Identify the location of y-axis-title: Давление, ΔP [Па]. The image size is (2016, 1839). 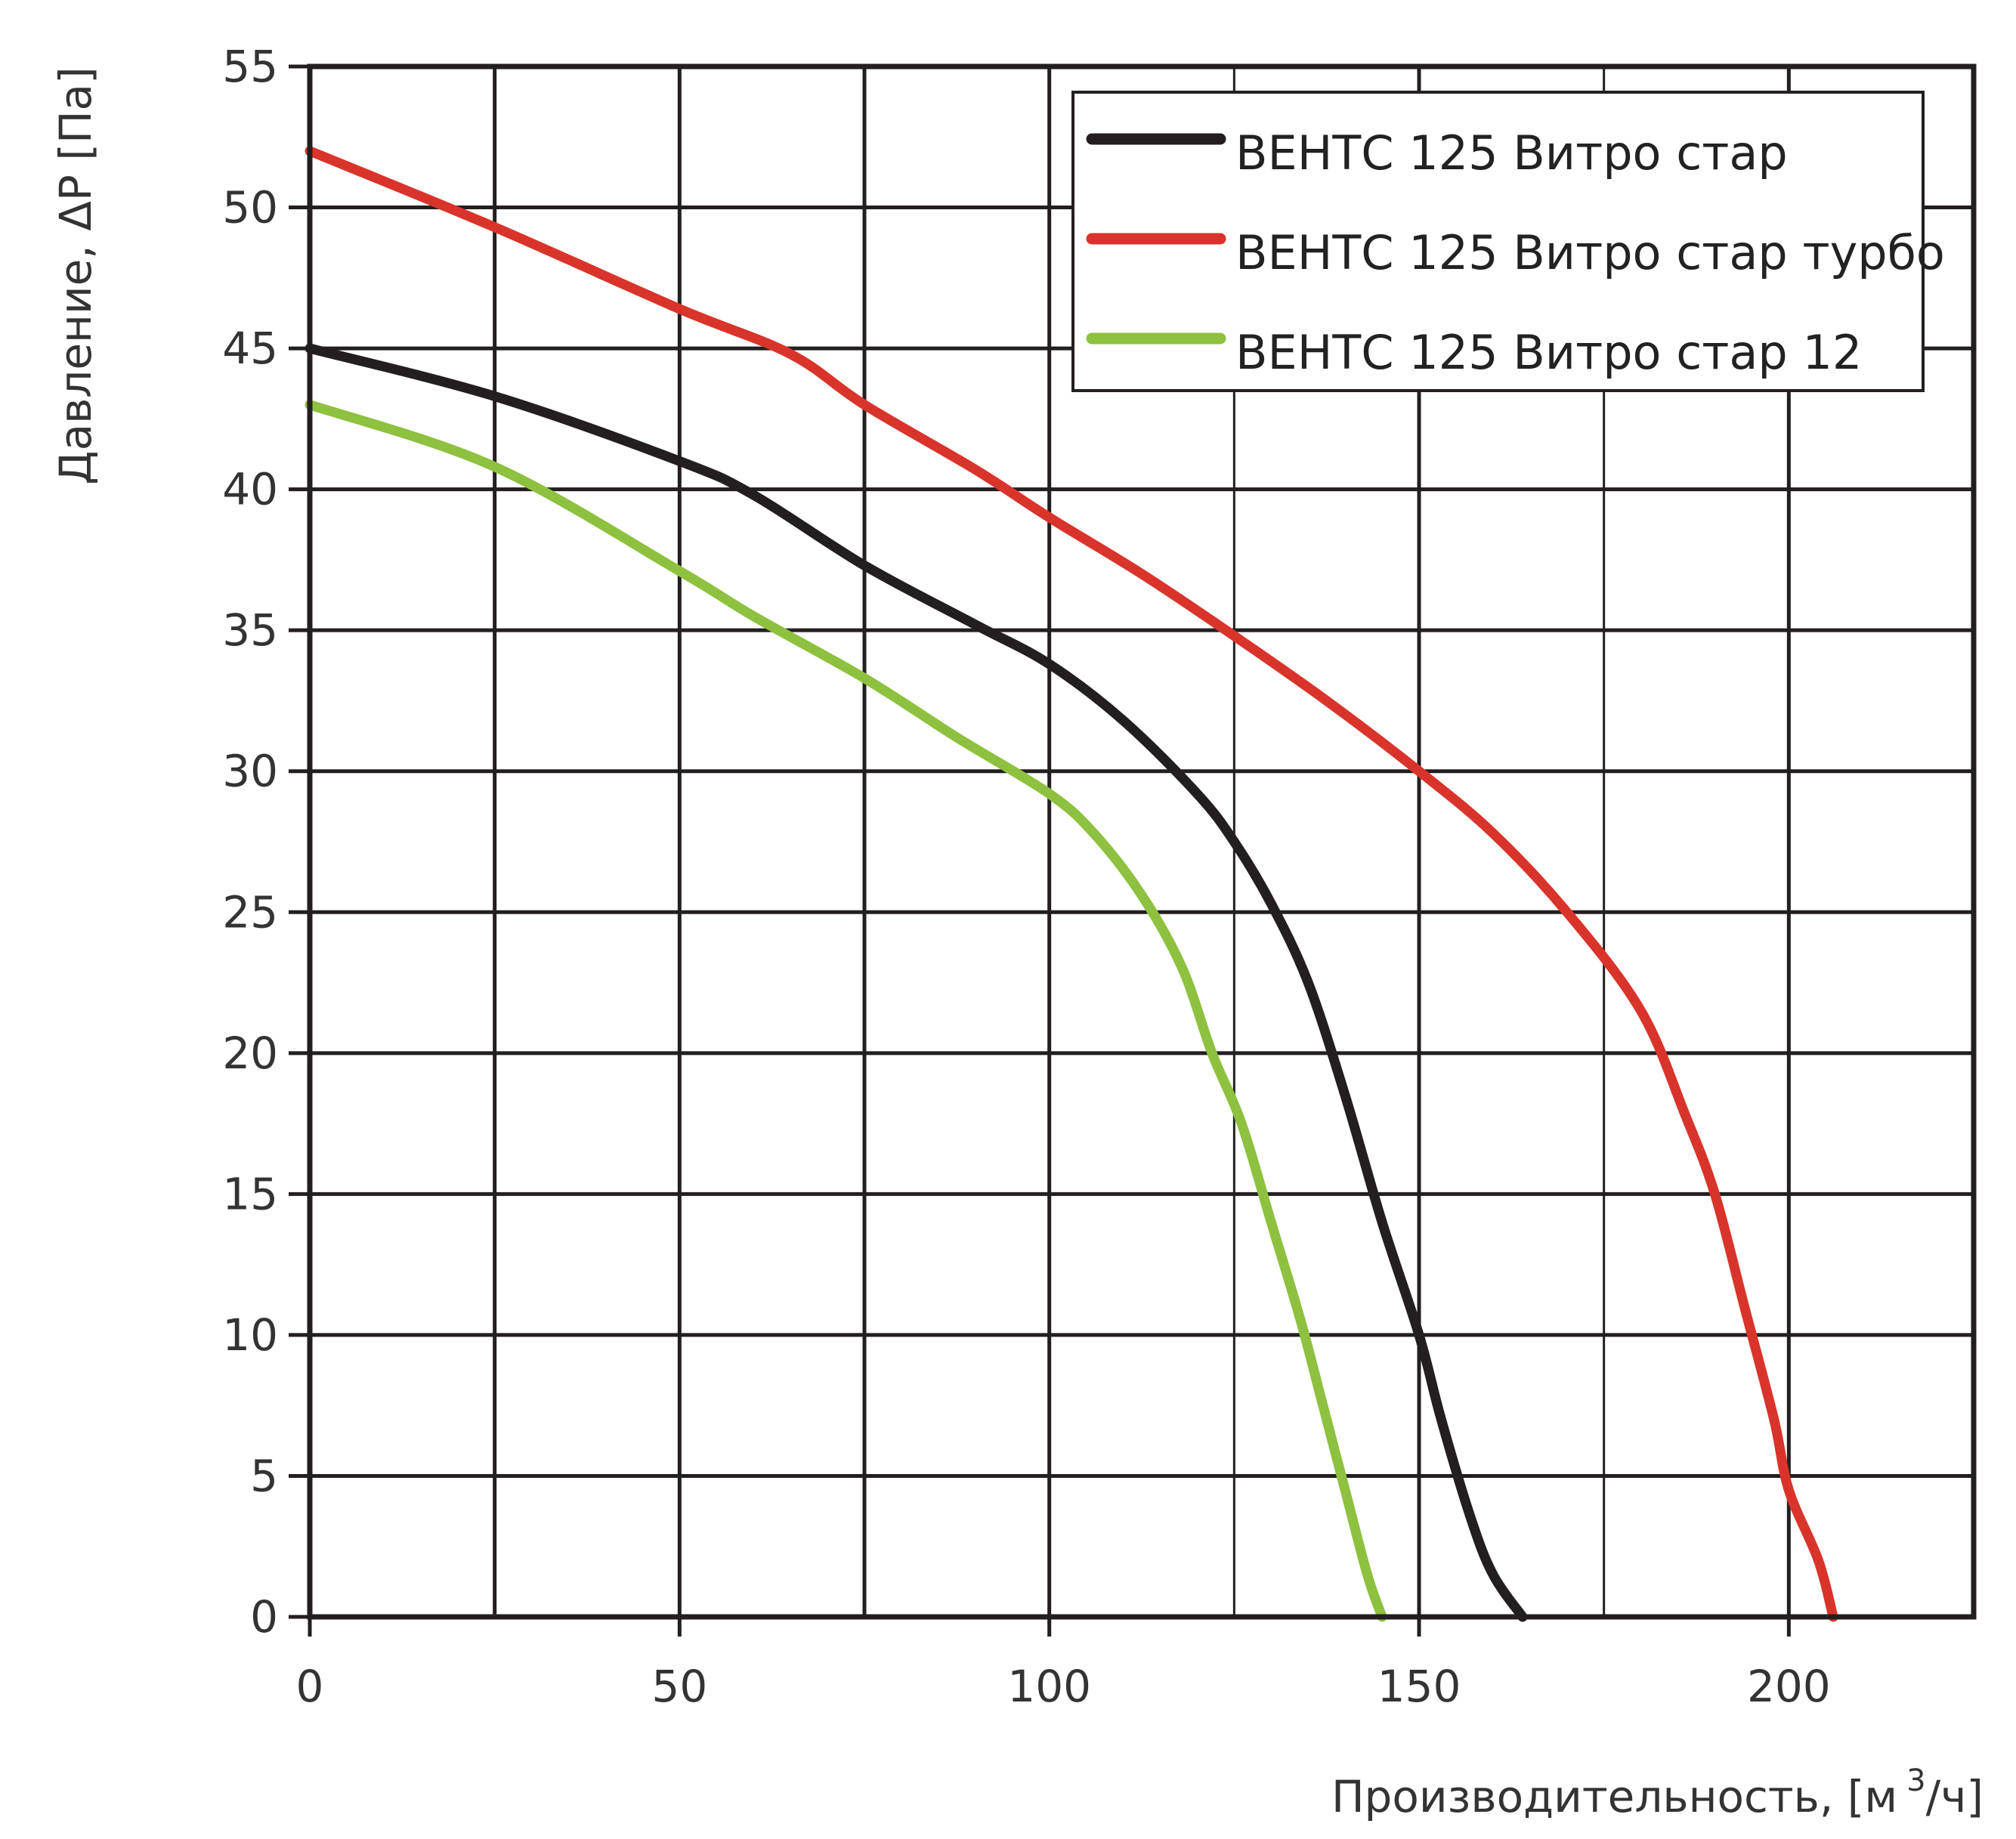
(75, 275).